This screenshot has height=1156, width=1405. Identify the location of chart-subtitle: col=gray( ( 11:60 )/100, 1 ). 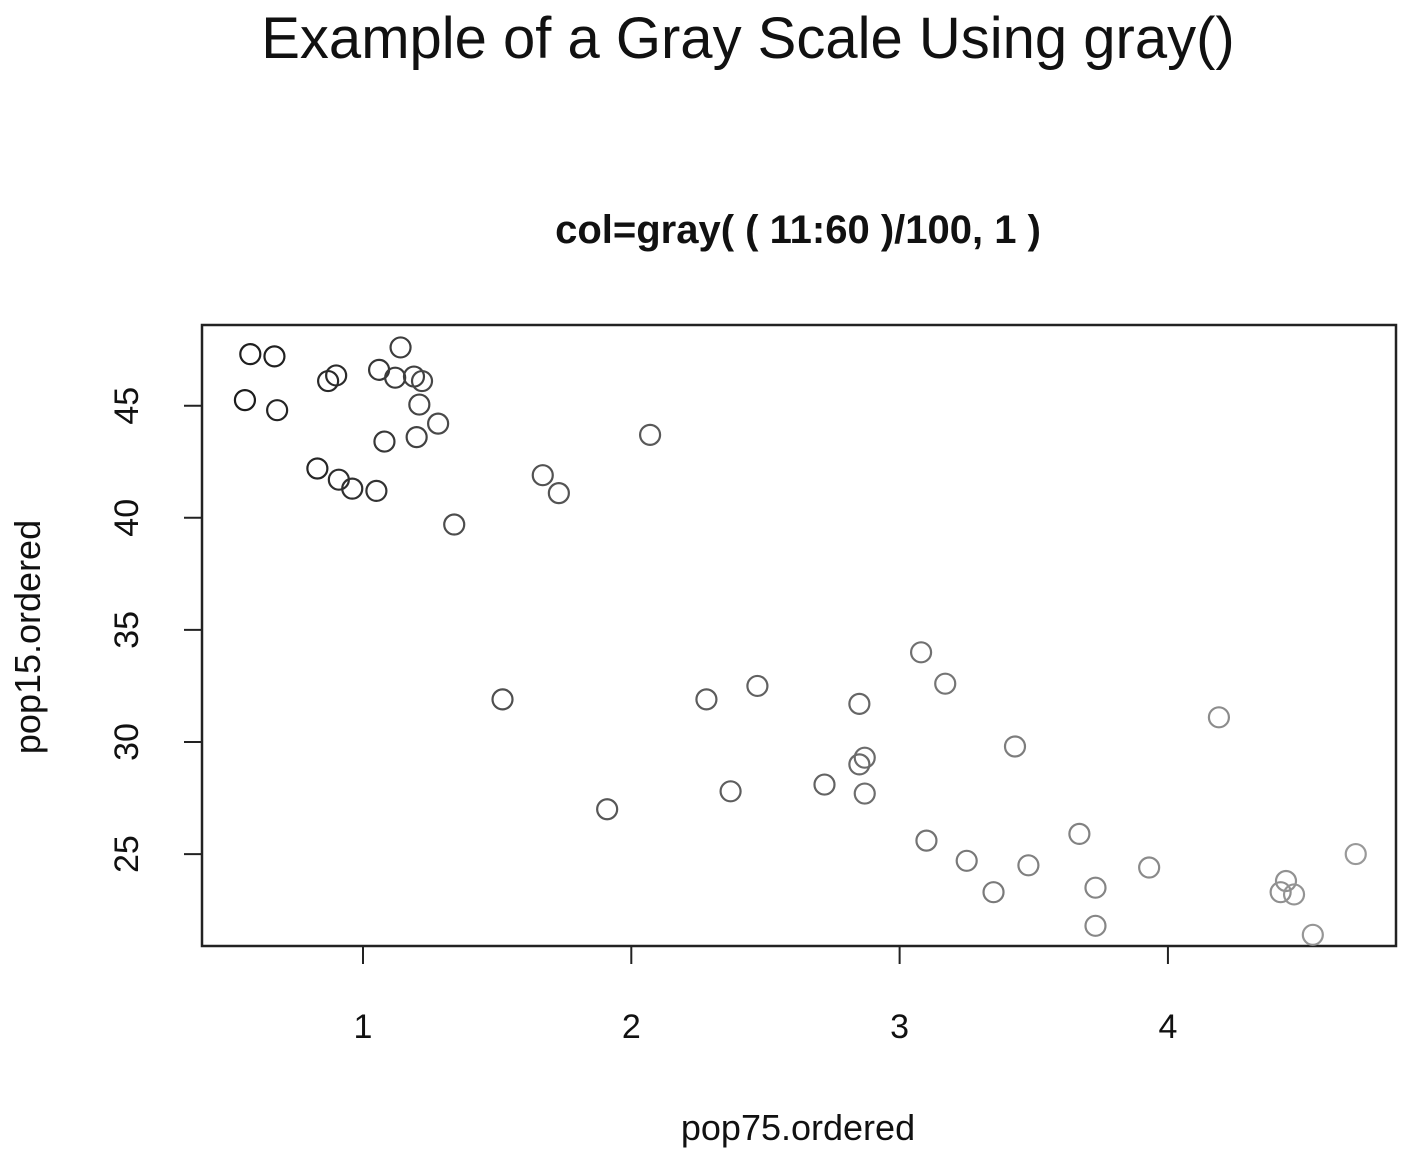
(798, 230).